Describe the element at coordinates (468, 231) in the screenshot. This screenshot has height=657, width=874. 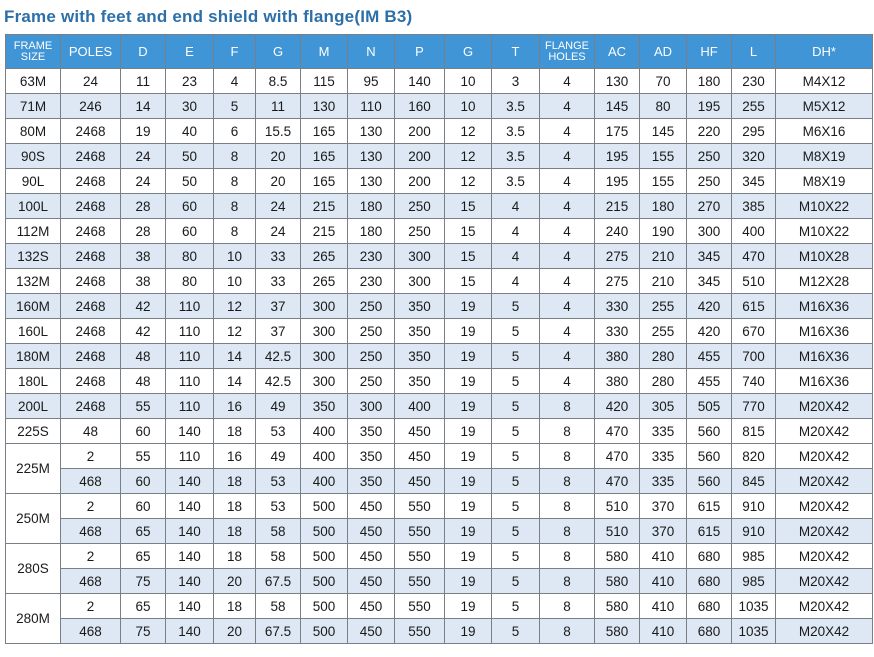
I see `table-cell: 15` at that location.